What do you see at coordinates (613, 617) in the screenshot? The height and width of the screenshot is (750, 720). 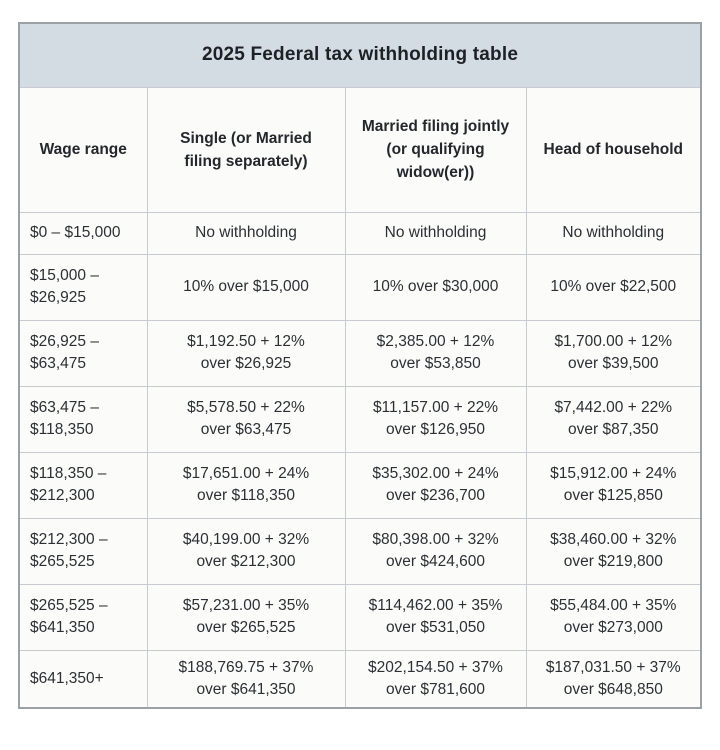 I see `head-of-household-cell: $55,484.00 + 35% over $273,000` at bounding box center [613, 617].